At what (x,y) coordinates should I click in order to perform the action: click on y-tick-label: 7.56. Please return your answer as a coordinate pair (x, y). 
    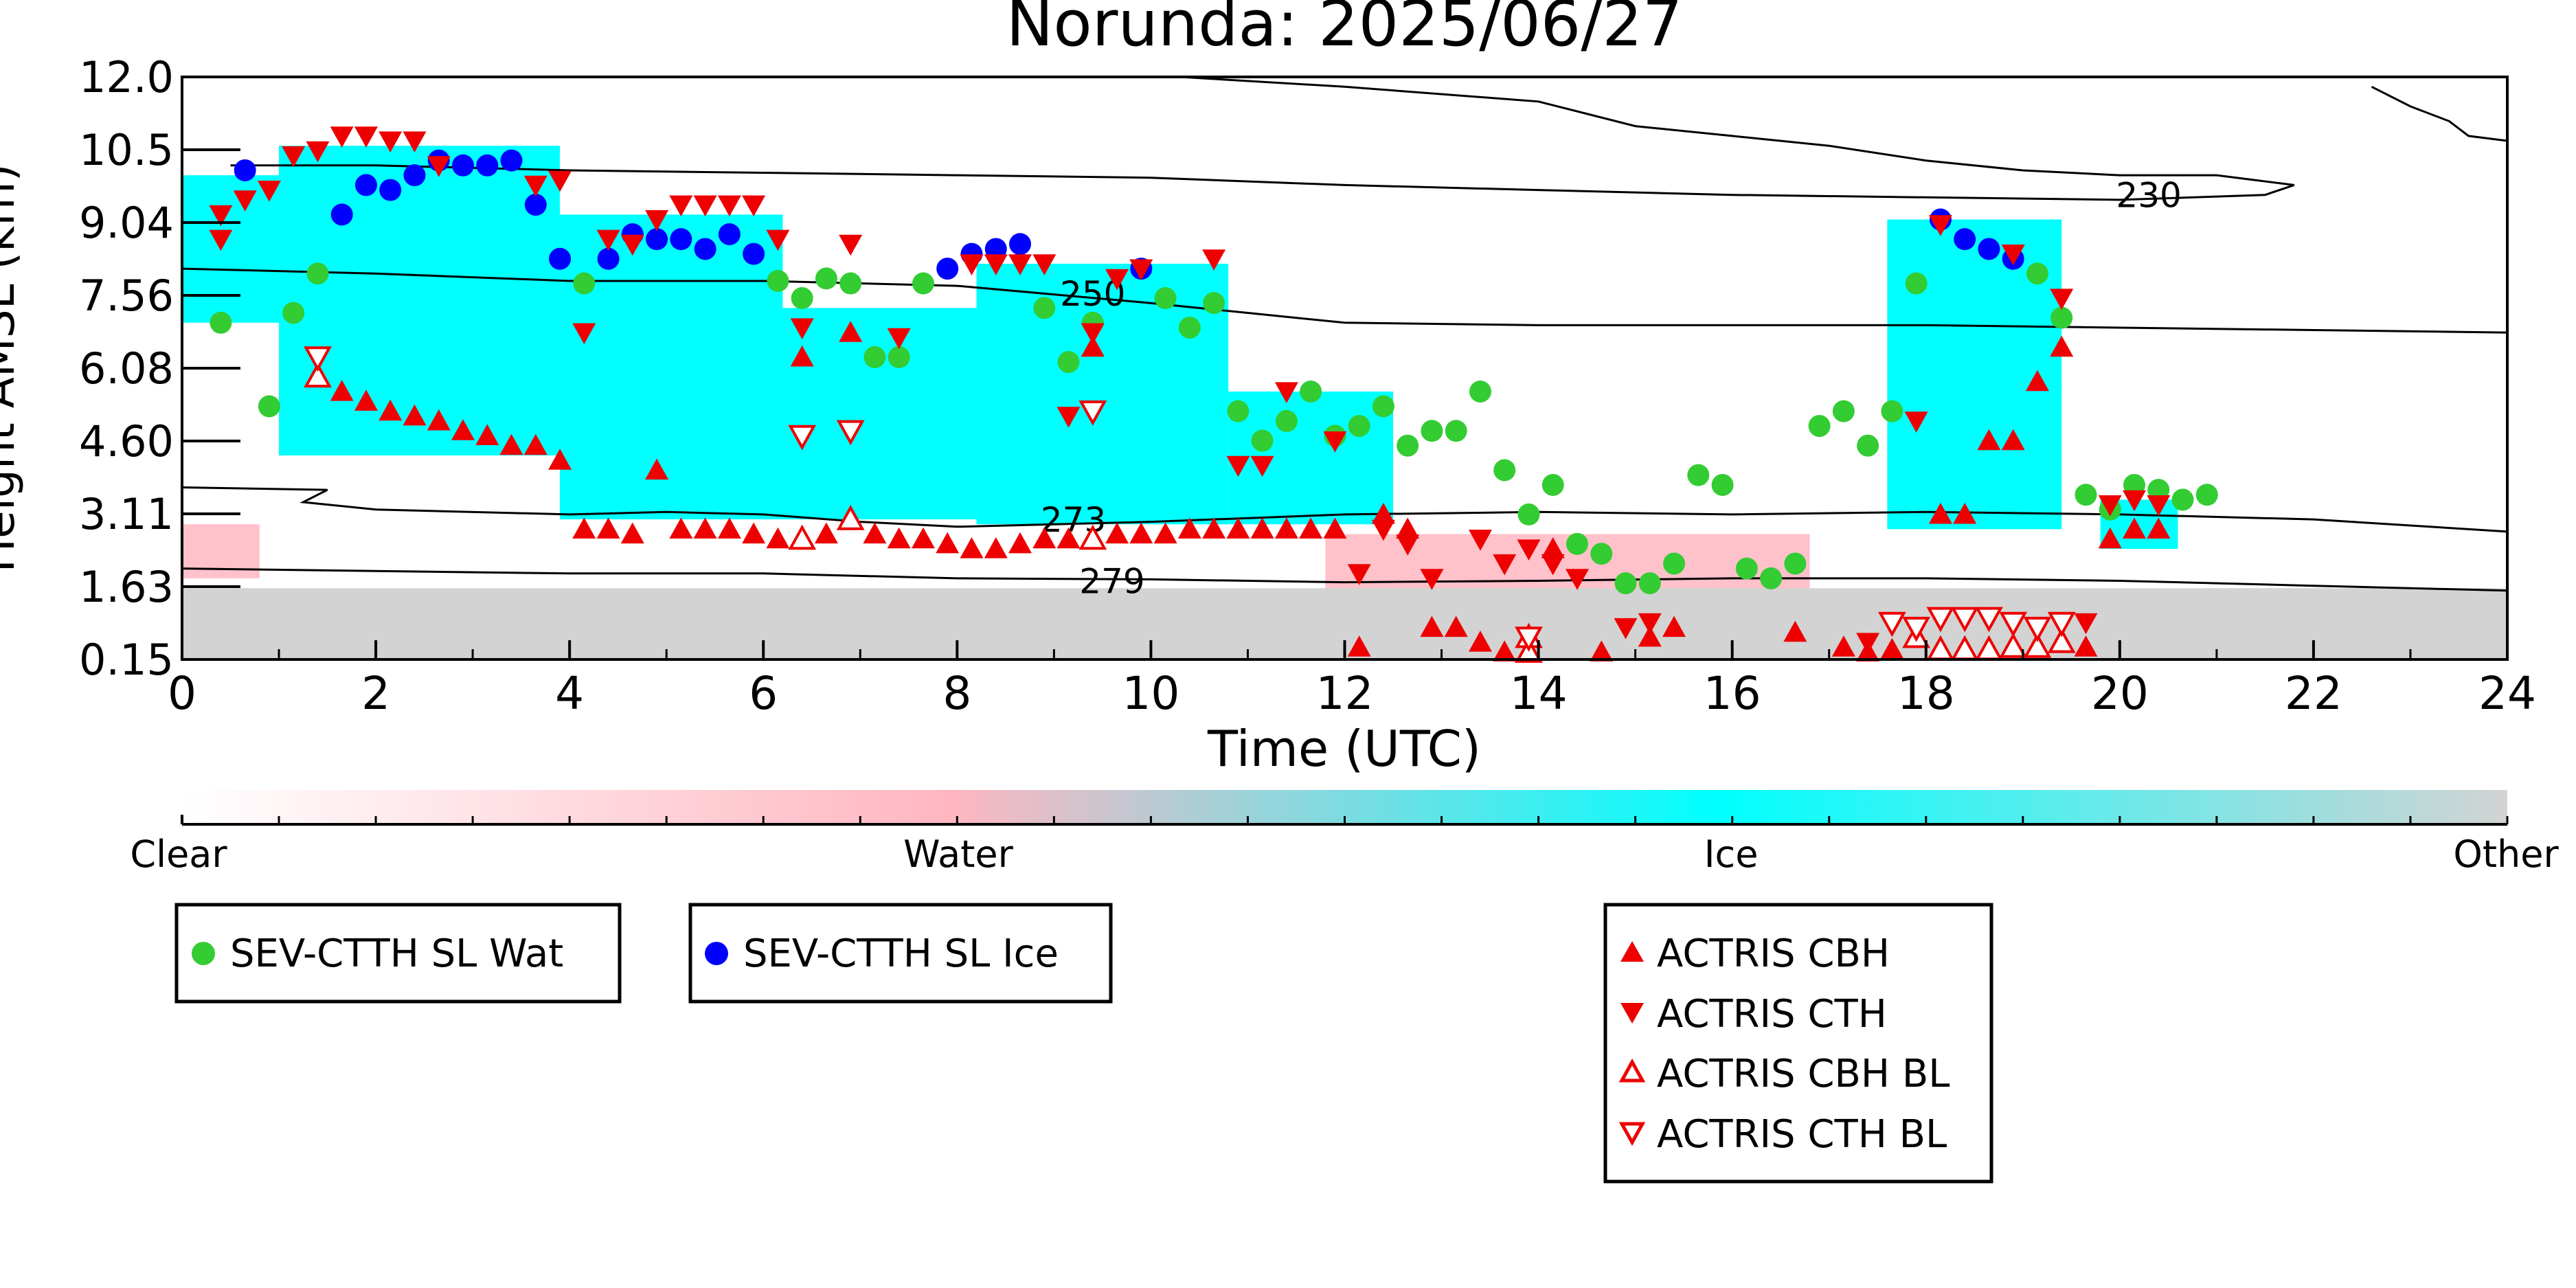
    Looking at the image, I should click on (126, 296).